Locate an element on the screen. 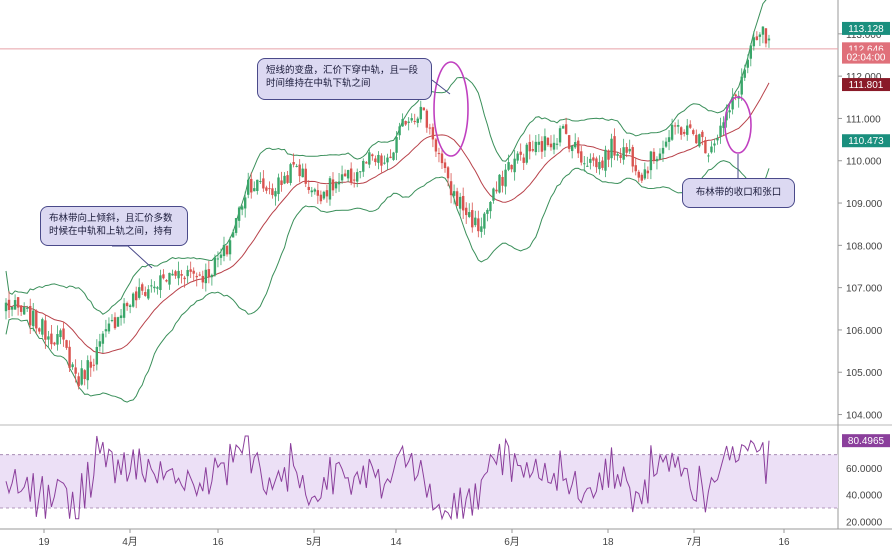 This screenshot has height=560, width=892. time-tick-label: 7月 is located at coordinates (694, 542).